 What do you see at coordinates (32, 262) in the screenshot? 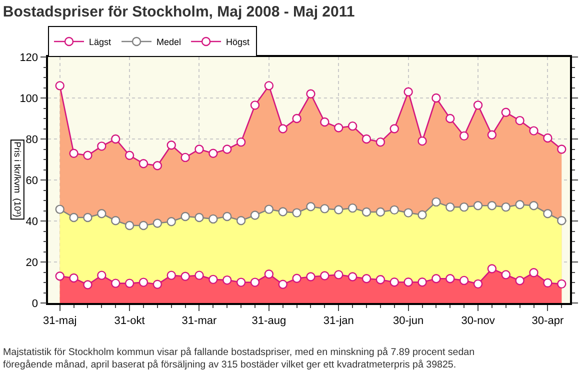
I see `y-tick-label: 20` at bounding box center [32, 262].